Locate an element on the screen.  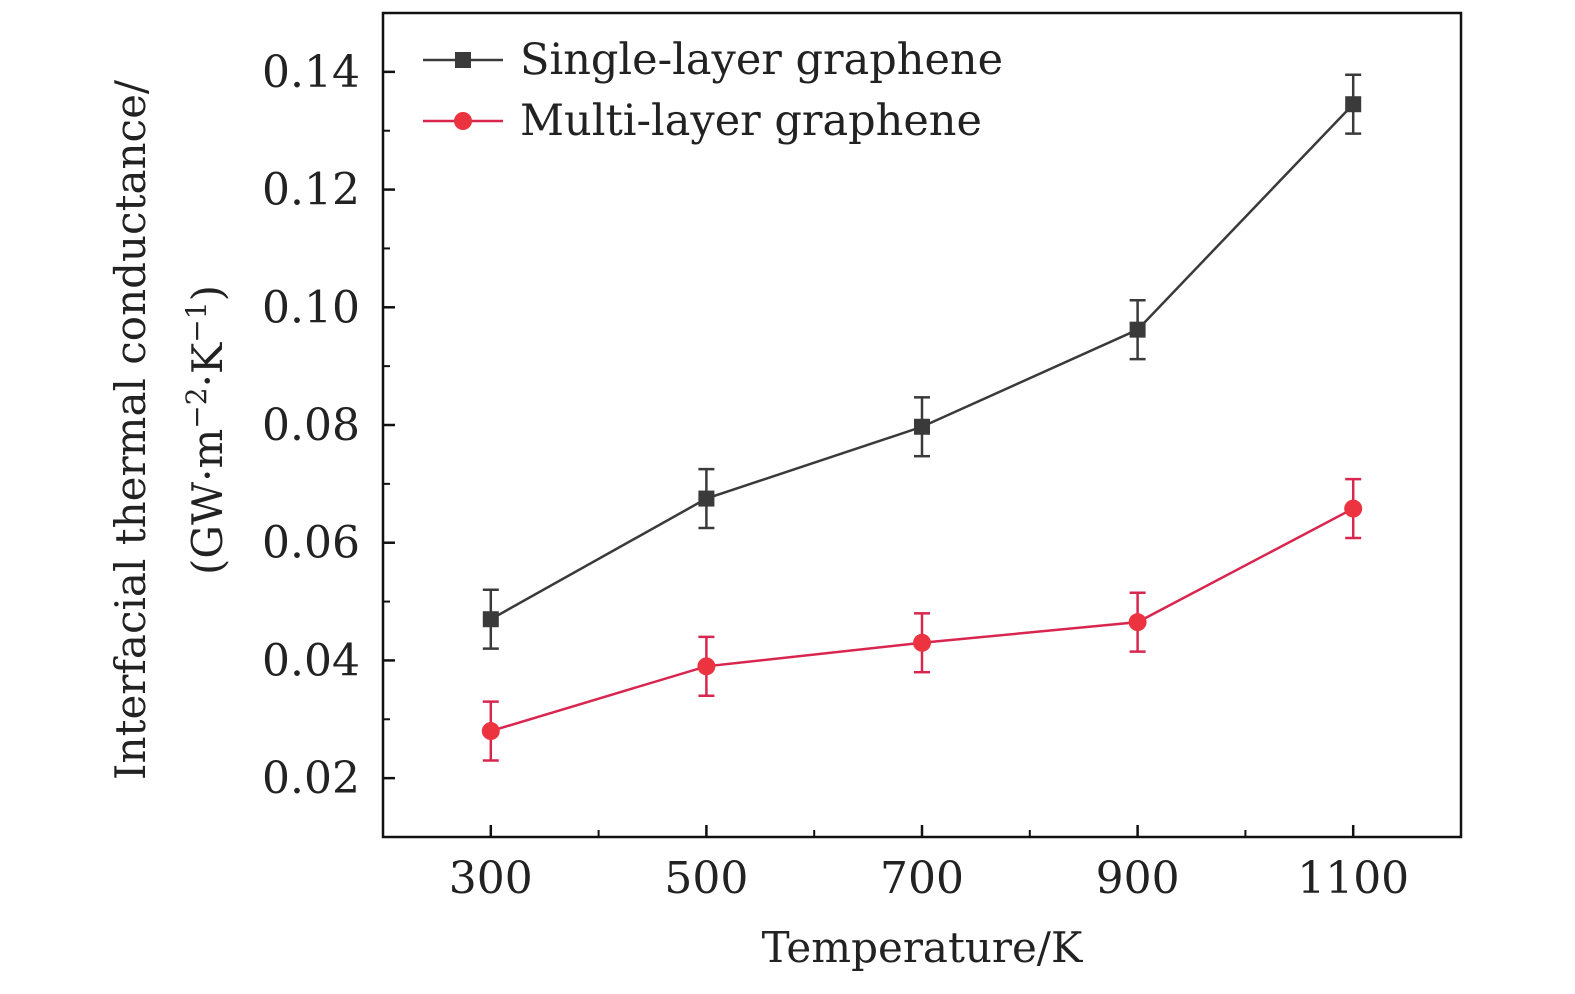
y-tick-label: 0.10 is located at coordinates (311, 307).